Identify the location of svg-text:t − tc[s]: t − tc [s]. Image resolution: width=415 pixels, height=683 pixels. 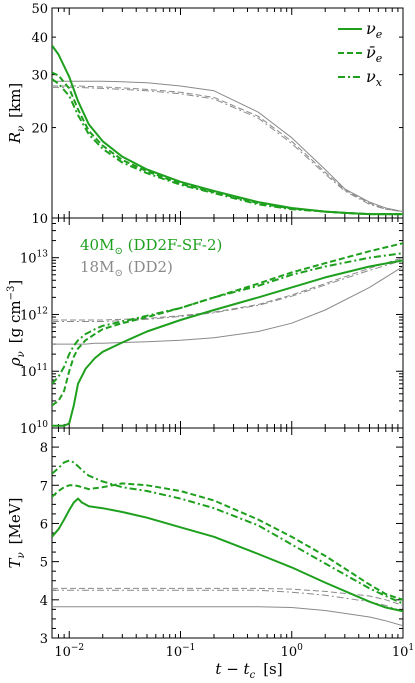
(248, 670).